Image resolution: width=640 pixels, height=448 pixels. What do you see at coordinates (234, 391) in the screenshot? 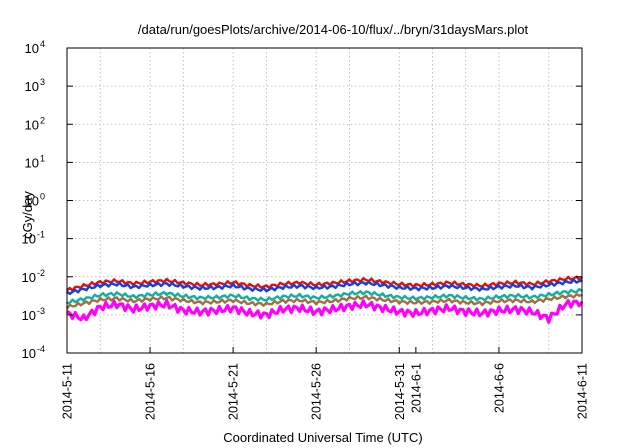
I see `x-tick-label: 2014-5-21` at bounding box center [234, 391].